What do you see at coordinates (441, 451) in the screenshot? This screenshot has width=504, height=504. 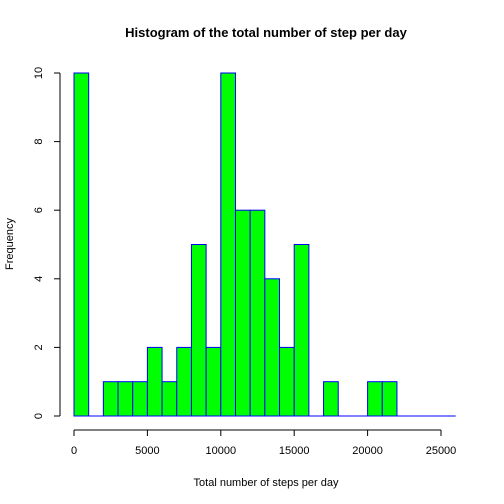 I see `x-tick-label: 25000` at bounding box center [441, 451].